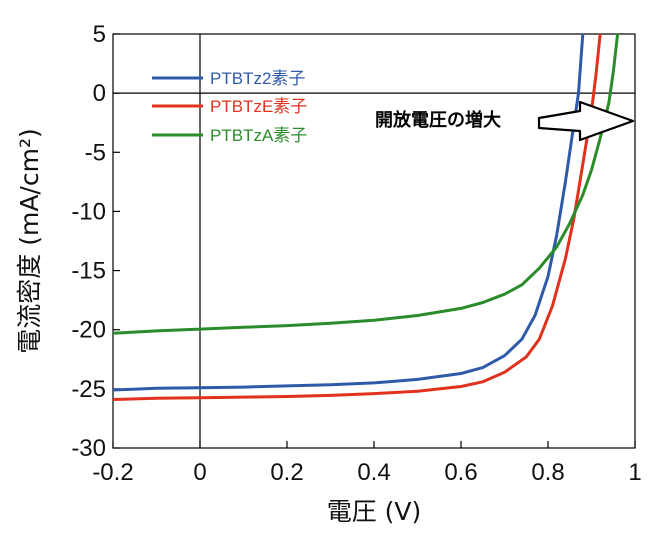  Describe the element at coordinates (88, 271) in the screenshot. I see `y-tick-label: -15` at that location.